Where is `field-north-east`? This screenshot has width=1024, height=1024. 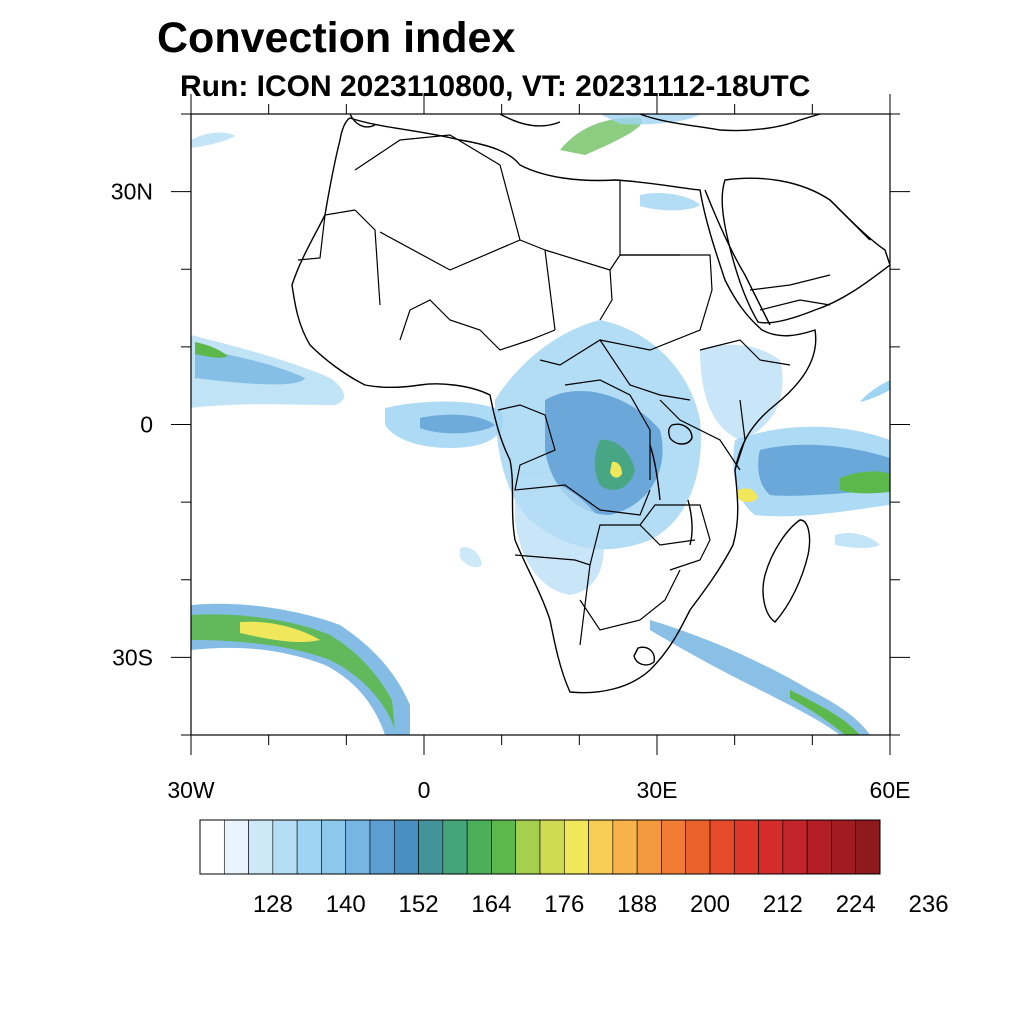
field-north-east is located at coordinates (670, 202).